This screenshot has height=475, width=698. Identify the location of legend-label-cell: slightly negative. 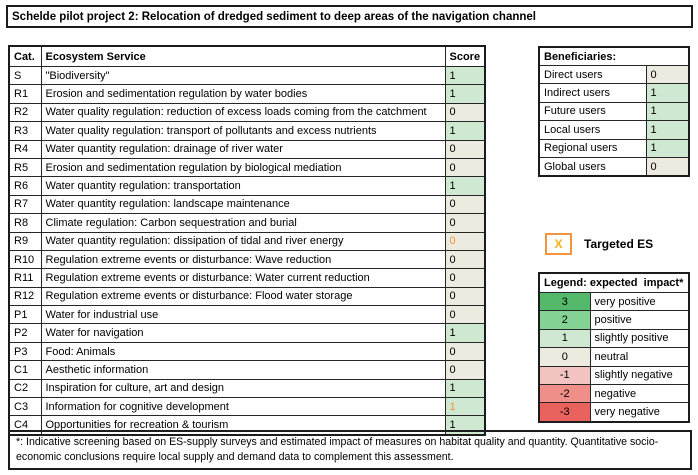
(639, 375).